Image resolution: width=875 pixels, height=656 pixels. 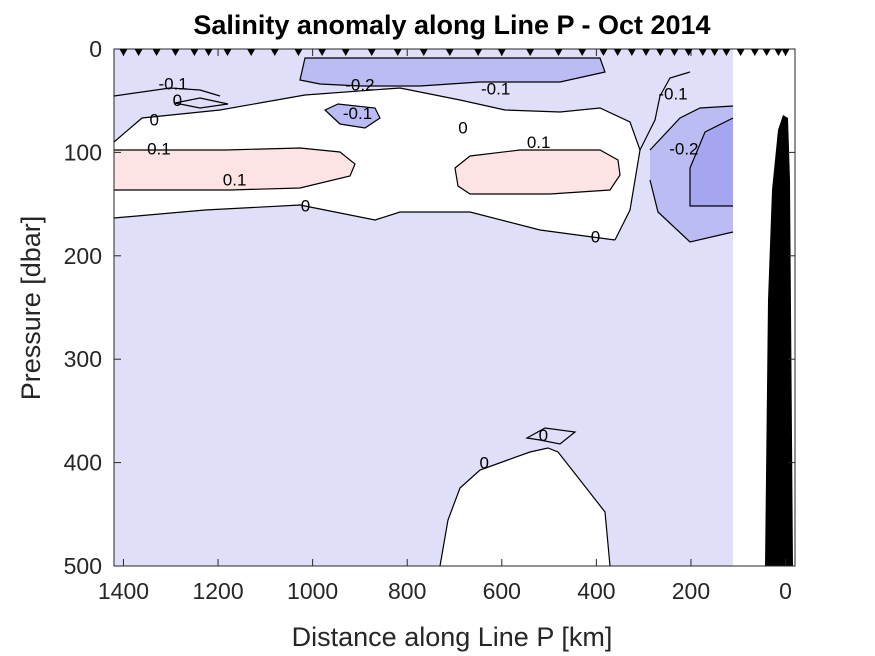 I want to click on contour-line-deep-zero-lobe, so click(x=551, y=436).